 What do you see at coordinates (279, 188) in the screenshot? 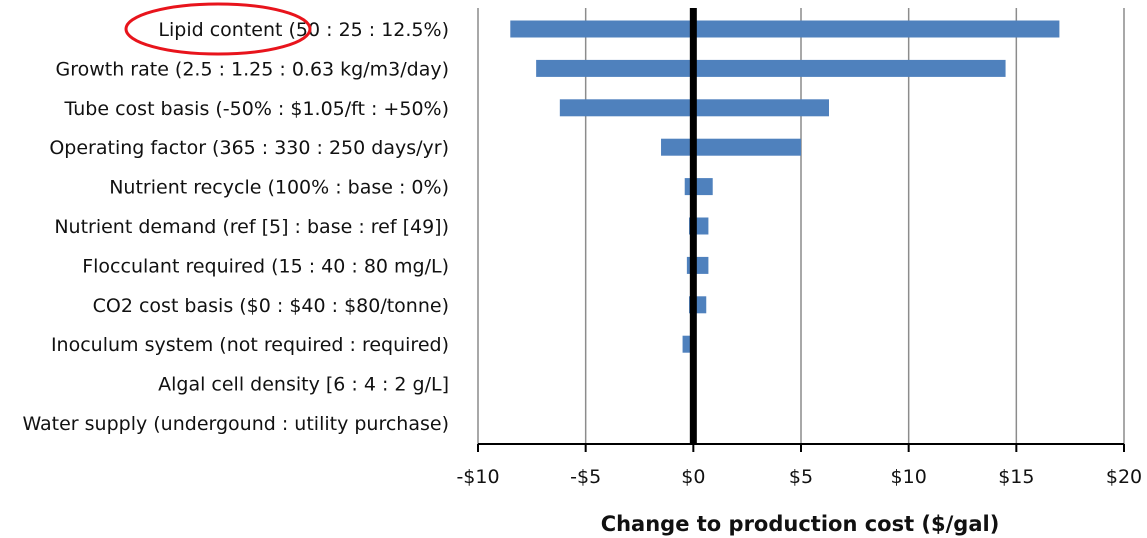
I see `category-label: Nutrient recycle (100% : base : 0%)` at bounding box center [279, 188].